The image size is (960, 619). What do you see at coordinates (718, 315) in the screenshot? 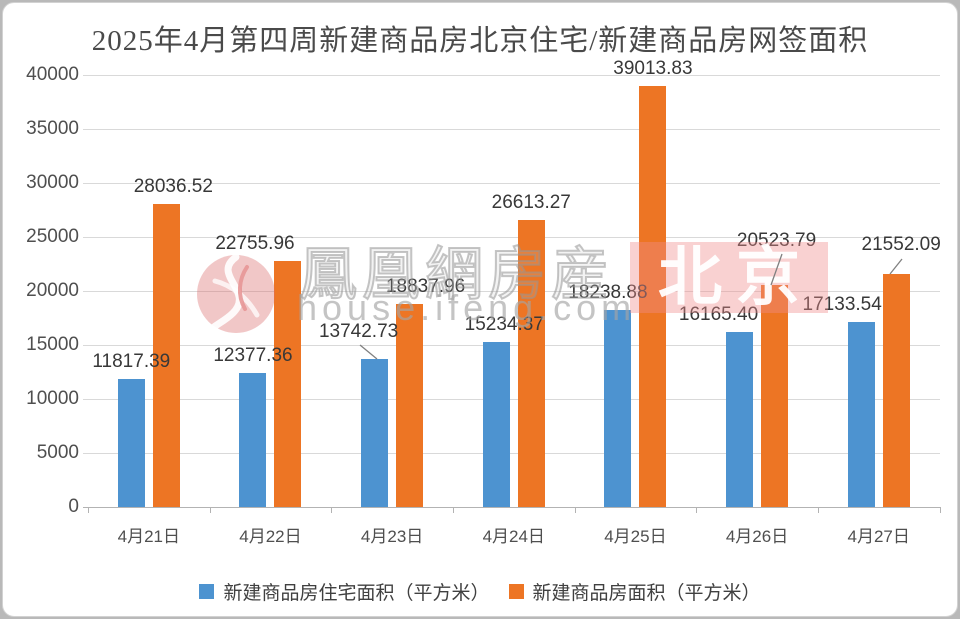
I see `bar-value-label: 16165.40` at bounding box center [718, 315].